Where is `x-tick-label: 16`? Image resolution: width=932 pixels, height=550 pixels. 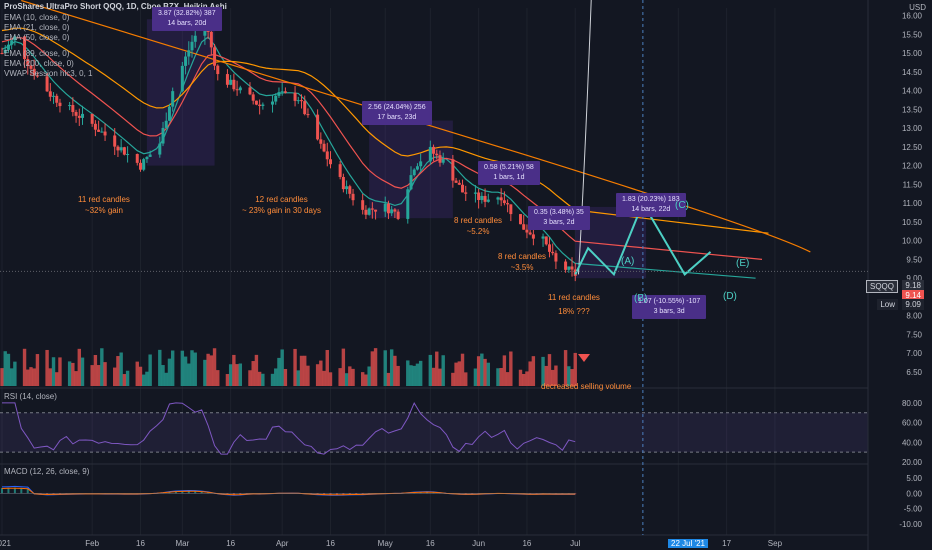
x-tick-label: 16 is located at coordinates (330, 543).